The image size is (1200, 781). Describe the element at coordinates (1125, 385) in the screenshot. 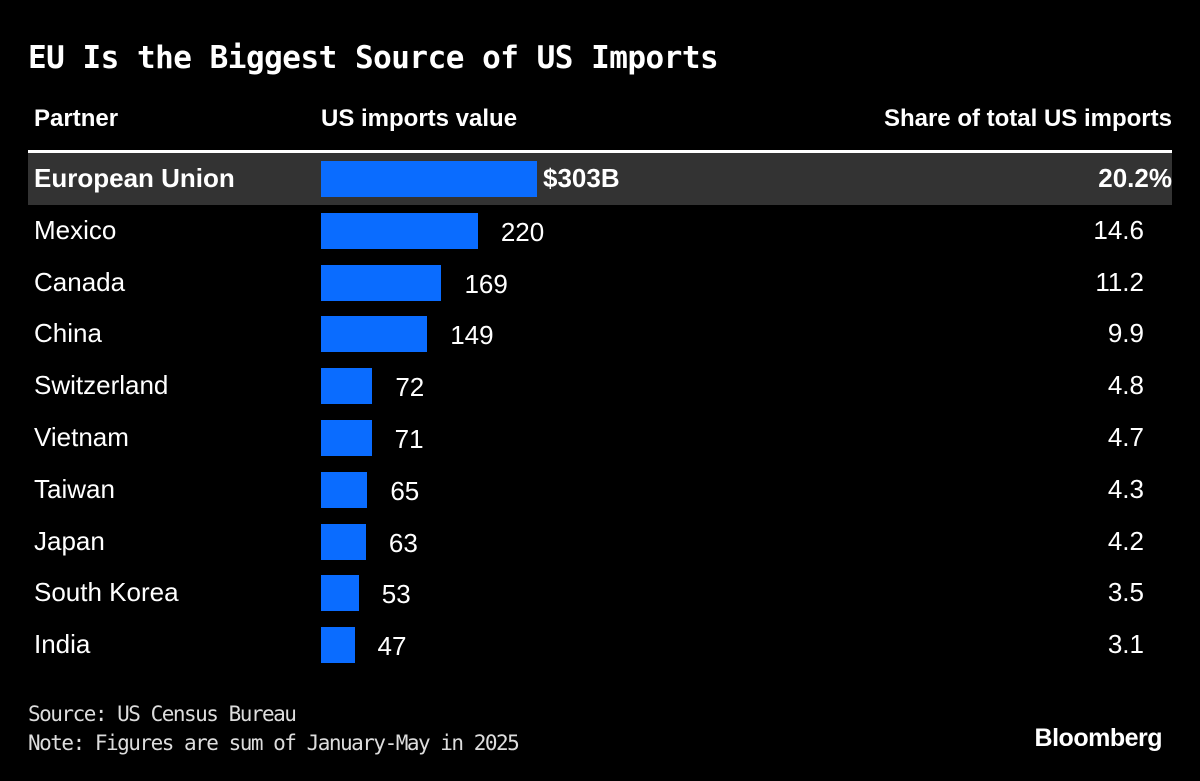

I see `share-value: 4.8` at that location.